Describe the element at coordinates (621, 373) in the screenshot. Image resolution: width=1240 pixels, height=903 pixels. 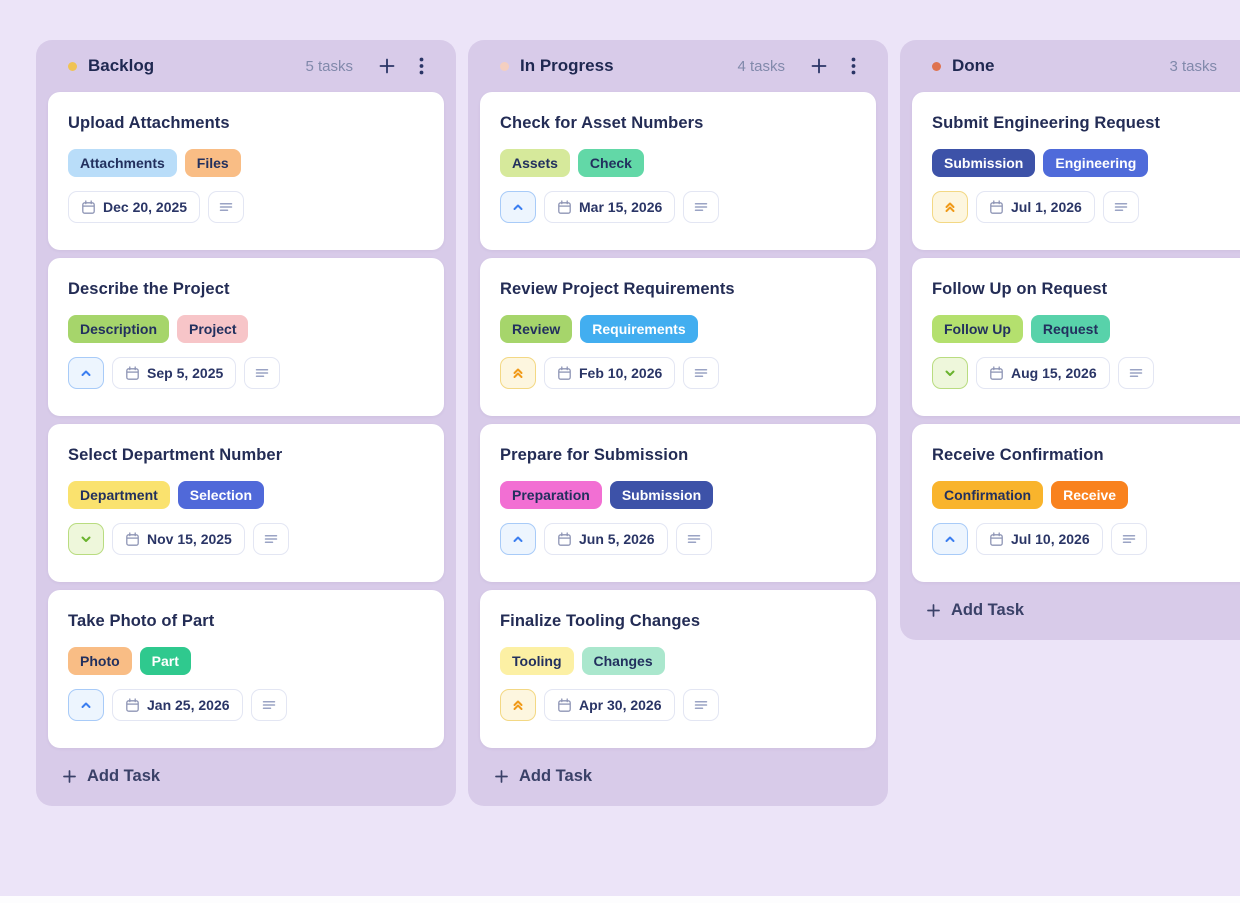
I see `due-date: Feb 10, 2026` at that location.